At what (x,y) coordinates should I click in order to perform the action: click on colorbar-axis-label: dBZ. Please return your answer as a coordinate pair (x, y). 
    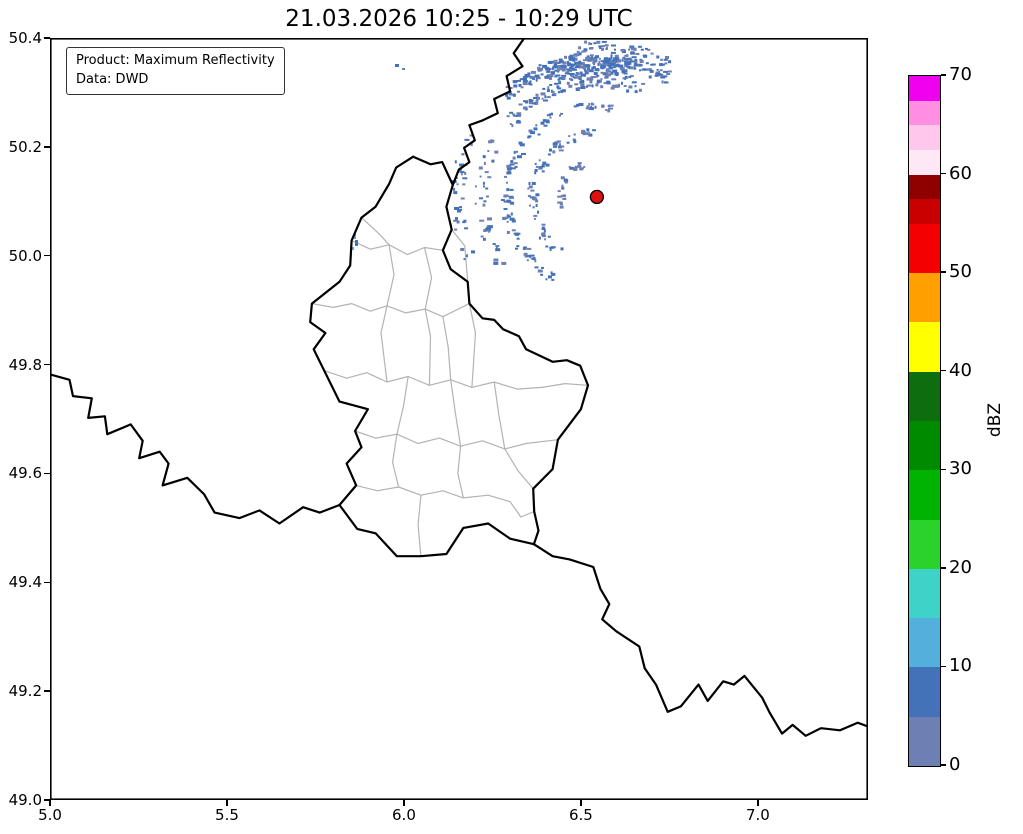
    Looking at the image, I should click on (995, 420).